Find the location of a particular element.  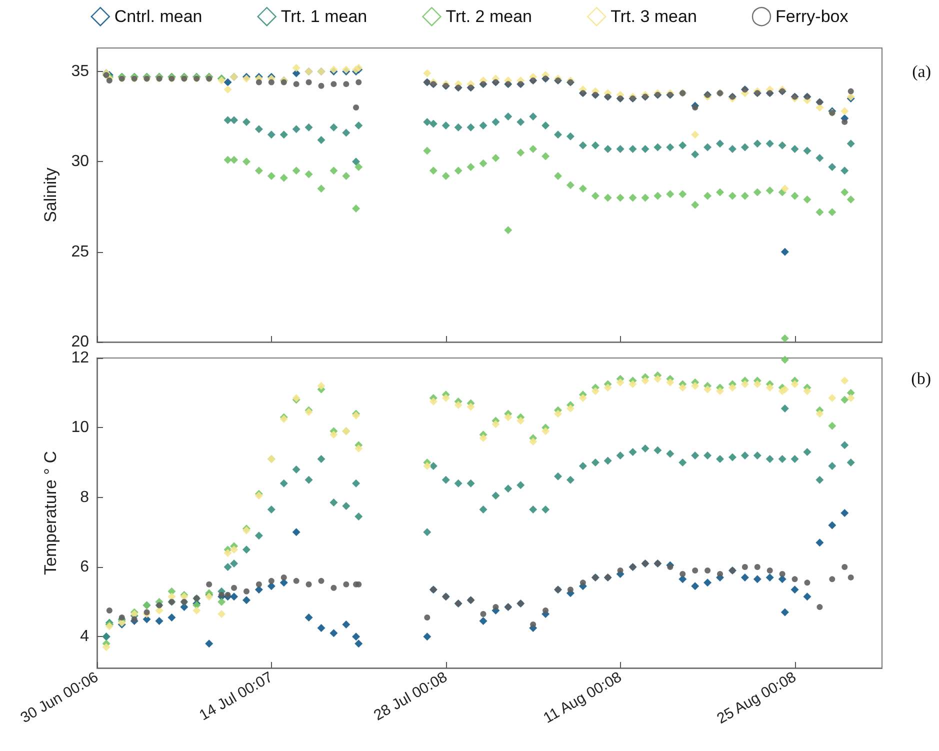

x-tick-label: 11 Aug 00:08 is located at coordinates (582, 697).